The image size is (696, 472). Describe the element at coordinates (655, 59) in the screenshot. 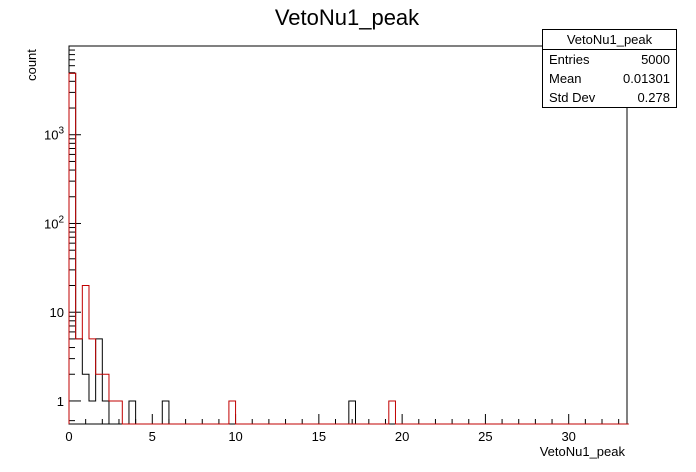

I see `stats-entries-value: 5000` at that location.